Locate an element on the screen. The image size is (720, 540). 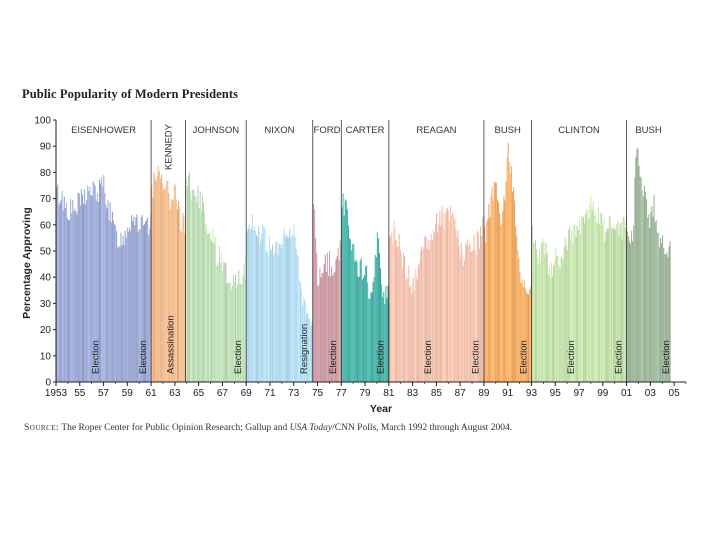
x-tick-label: 93 is located at coordinates (532, 393).